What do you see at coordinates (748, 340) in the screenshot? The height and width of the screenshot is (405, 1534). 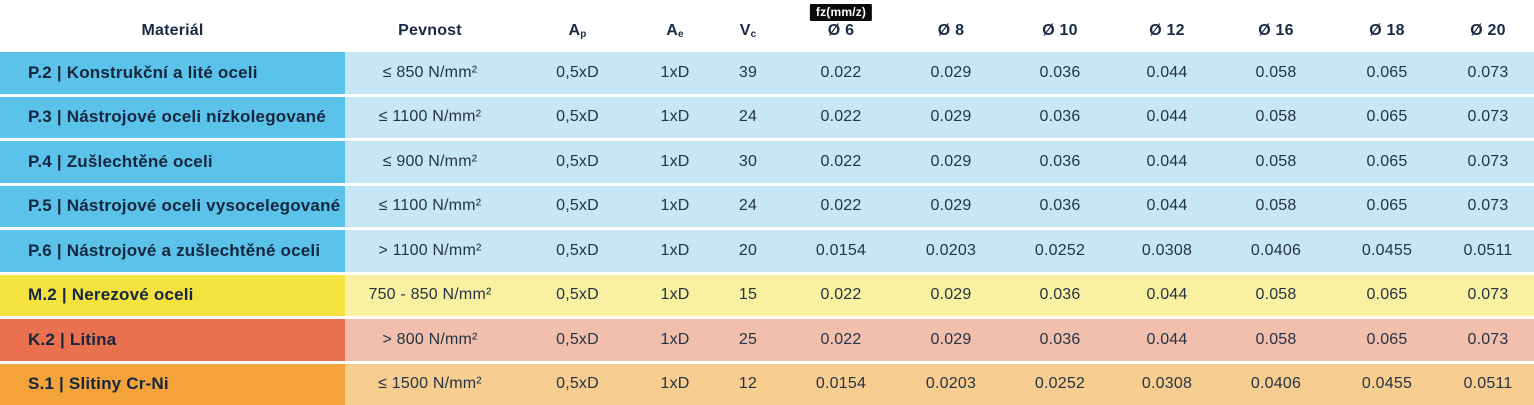 I see `vc-cell: 25` at bounding box center [748, 340].